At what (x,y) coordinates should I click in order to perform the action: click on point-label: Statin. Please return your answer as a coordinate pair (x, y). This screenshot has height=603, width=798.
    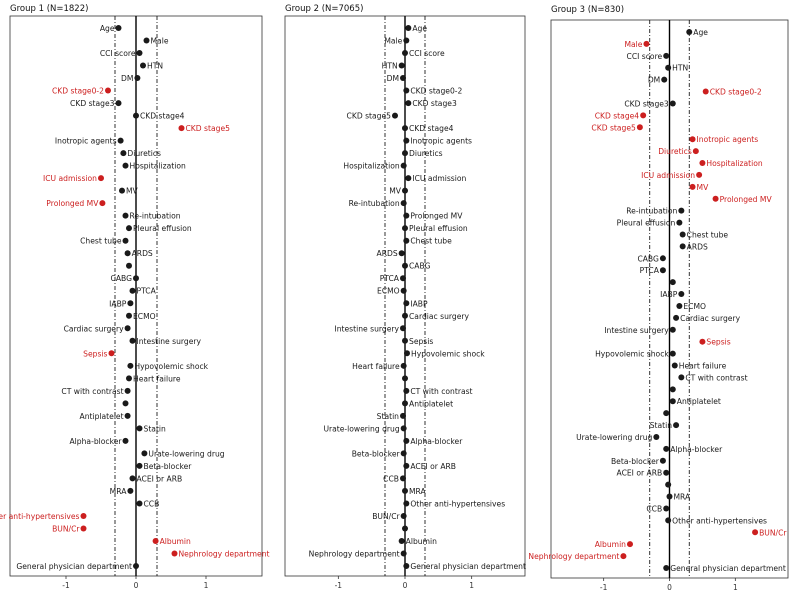
    Looking at the image, I should click on (661, 425).